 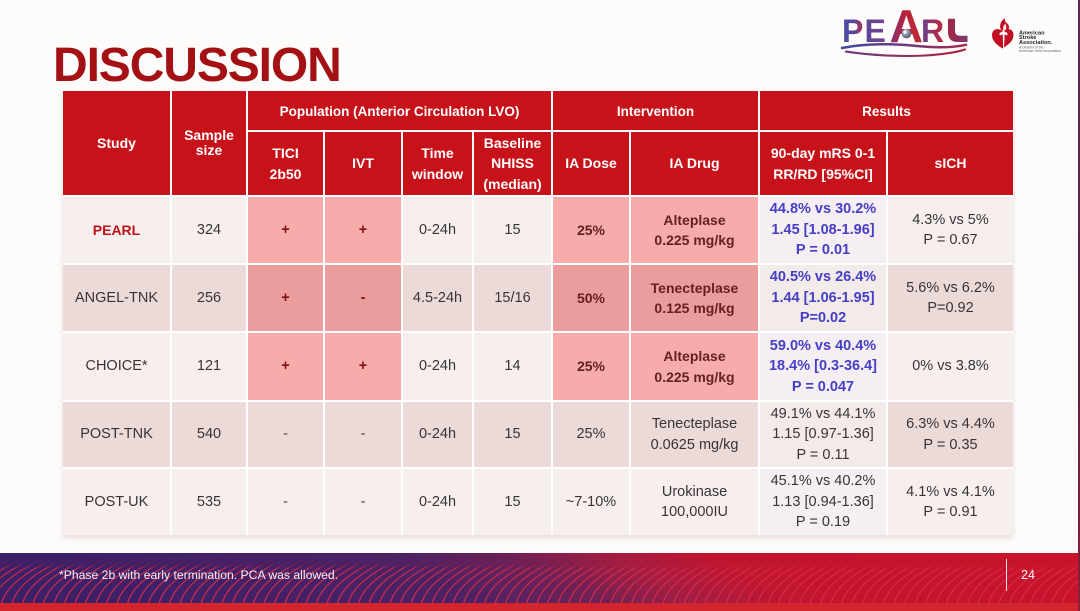 What do you see at coordinates (1036, 43) in the screenshot?
I see `svg-text: Association.` at bounding box center [1036, 43].